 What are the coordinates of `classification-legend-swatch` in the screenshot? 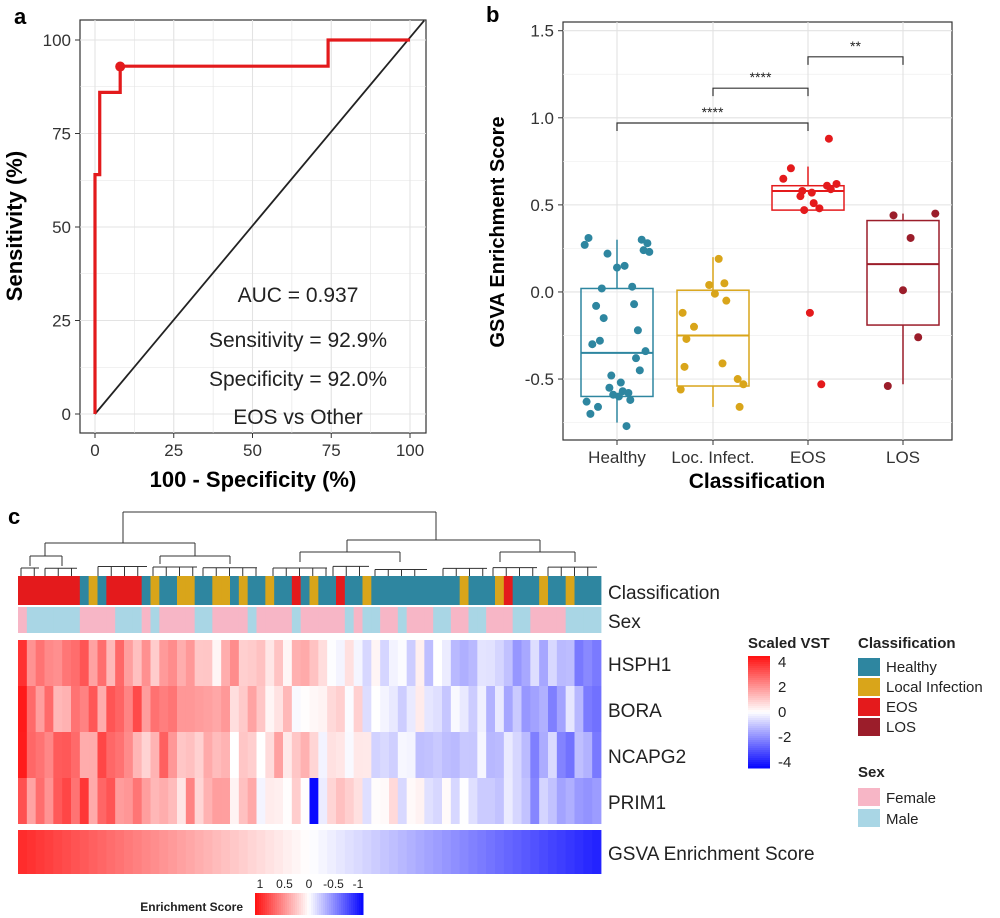 It's located at (869, 667).